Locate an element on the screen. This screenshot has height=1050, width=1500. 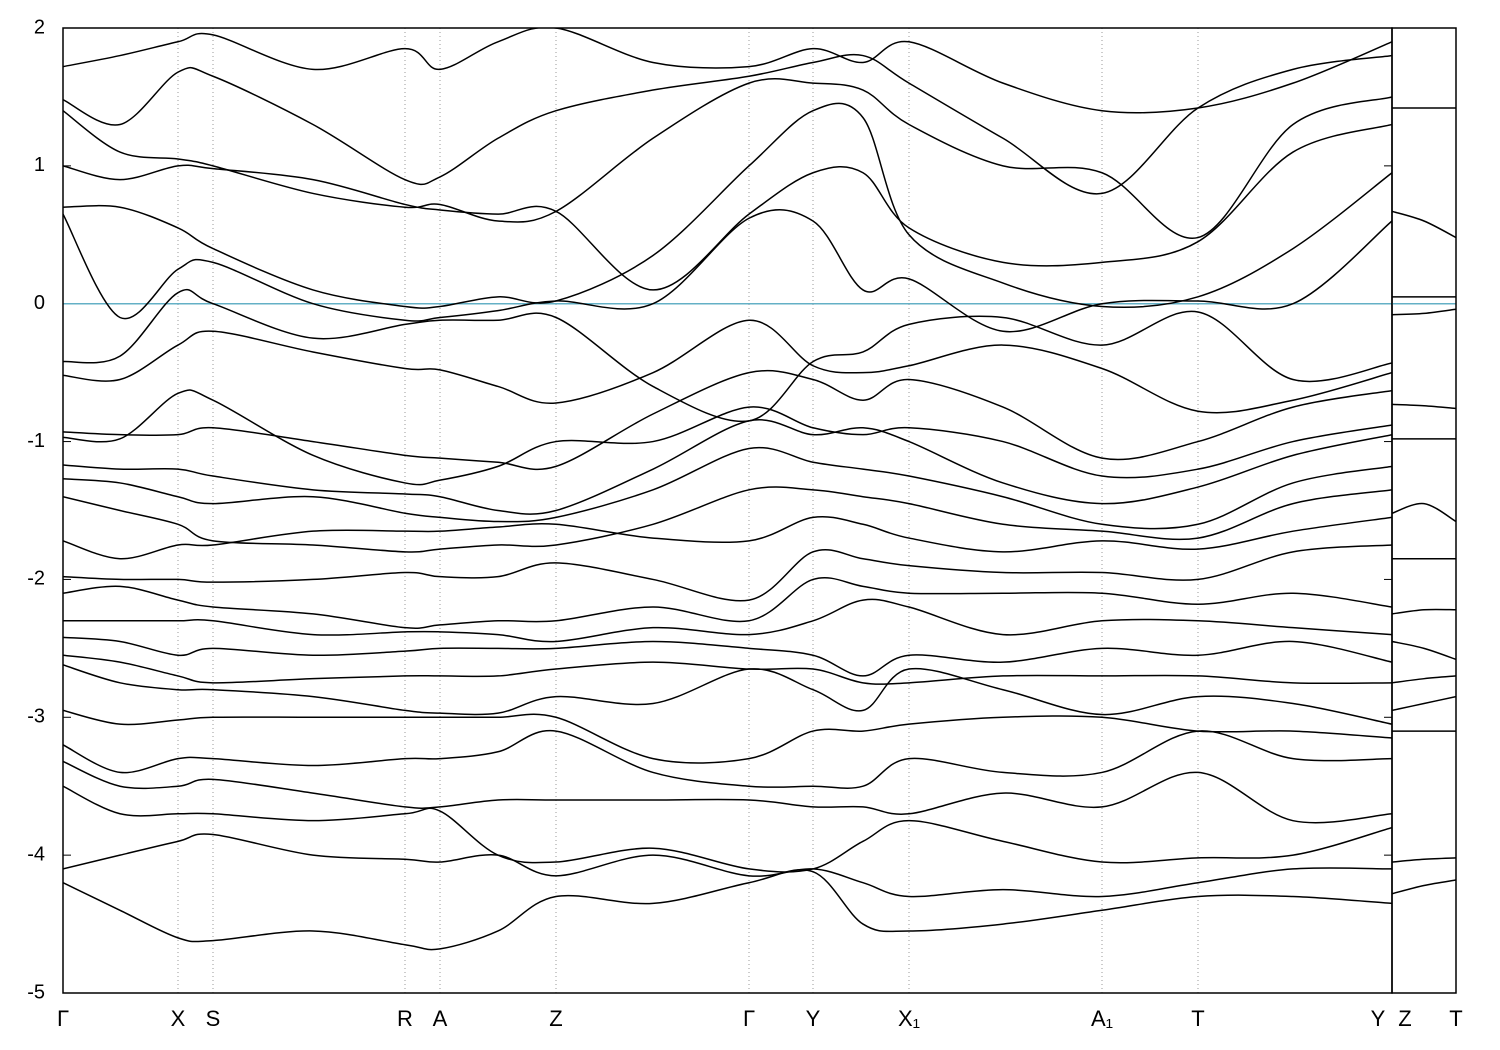
plot-area is located at coordinates (1424, 501).